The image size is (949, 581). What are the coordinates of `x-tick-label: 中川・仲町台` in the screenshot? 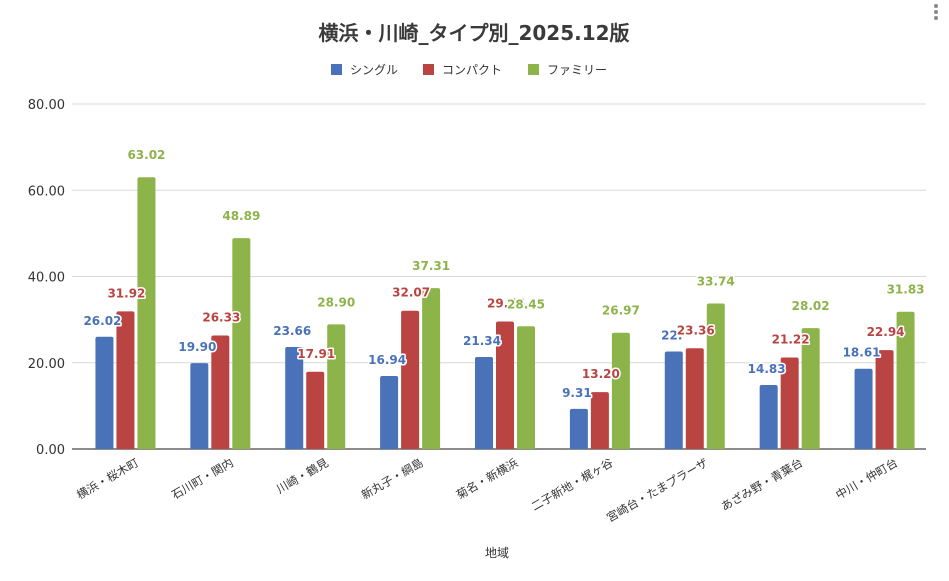 It's located at (866, 478).